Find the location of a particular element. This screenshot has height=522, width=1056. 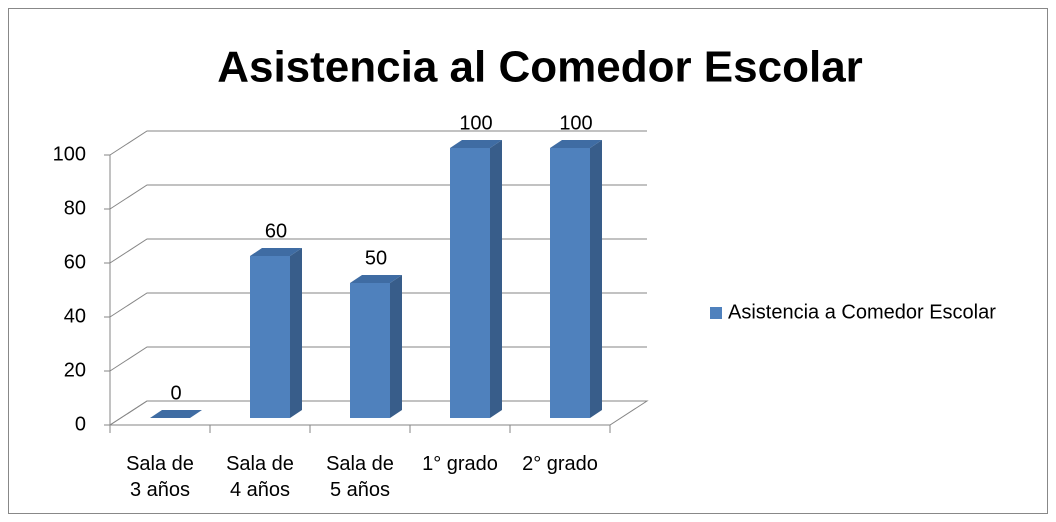

data-label: 50 is located at coordinates (376, 258).